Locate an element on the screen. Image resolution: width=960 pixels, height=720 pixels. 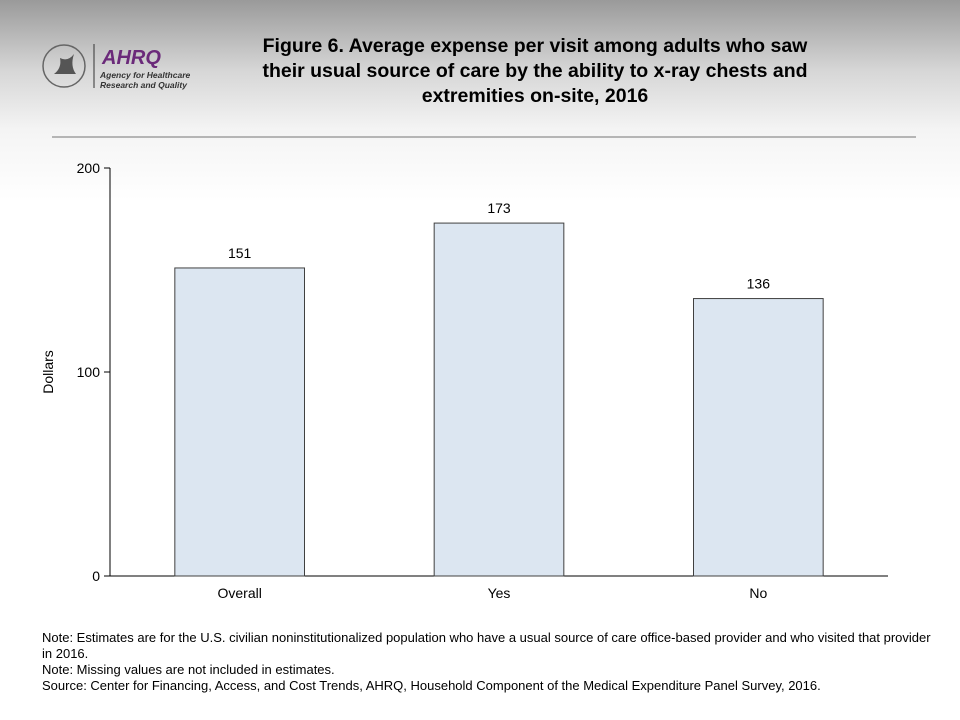
x-tick-label: Overall is located at coordinates (239, 593).